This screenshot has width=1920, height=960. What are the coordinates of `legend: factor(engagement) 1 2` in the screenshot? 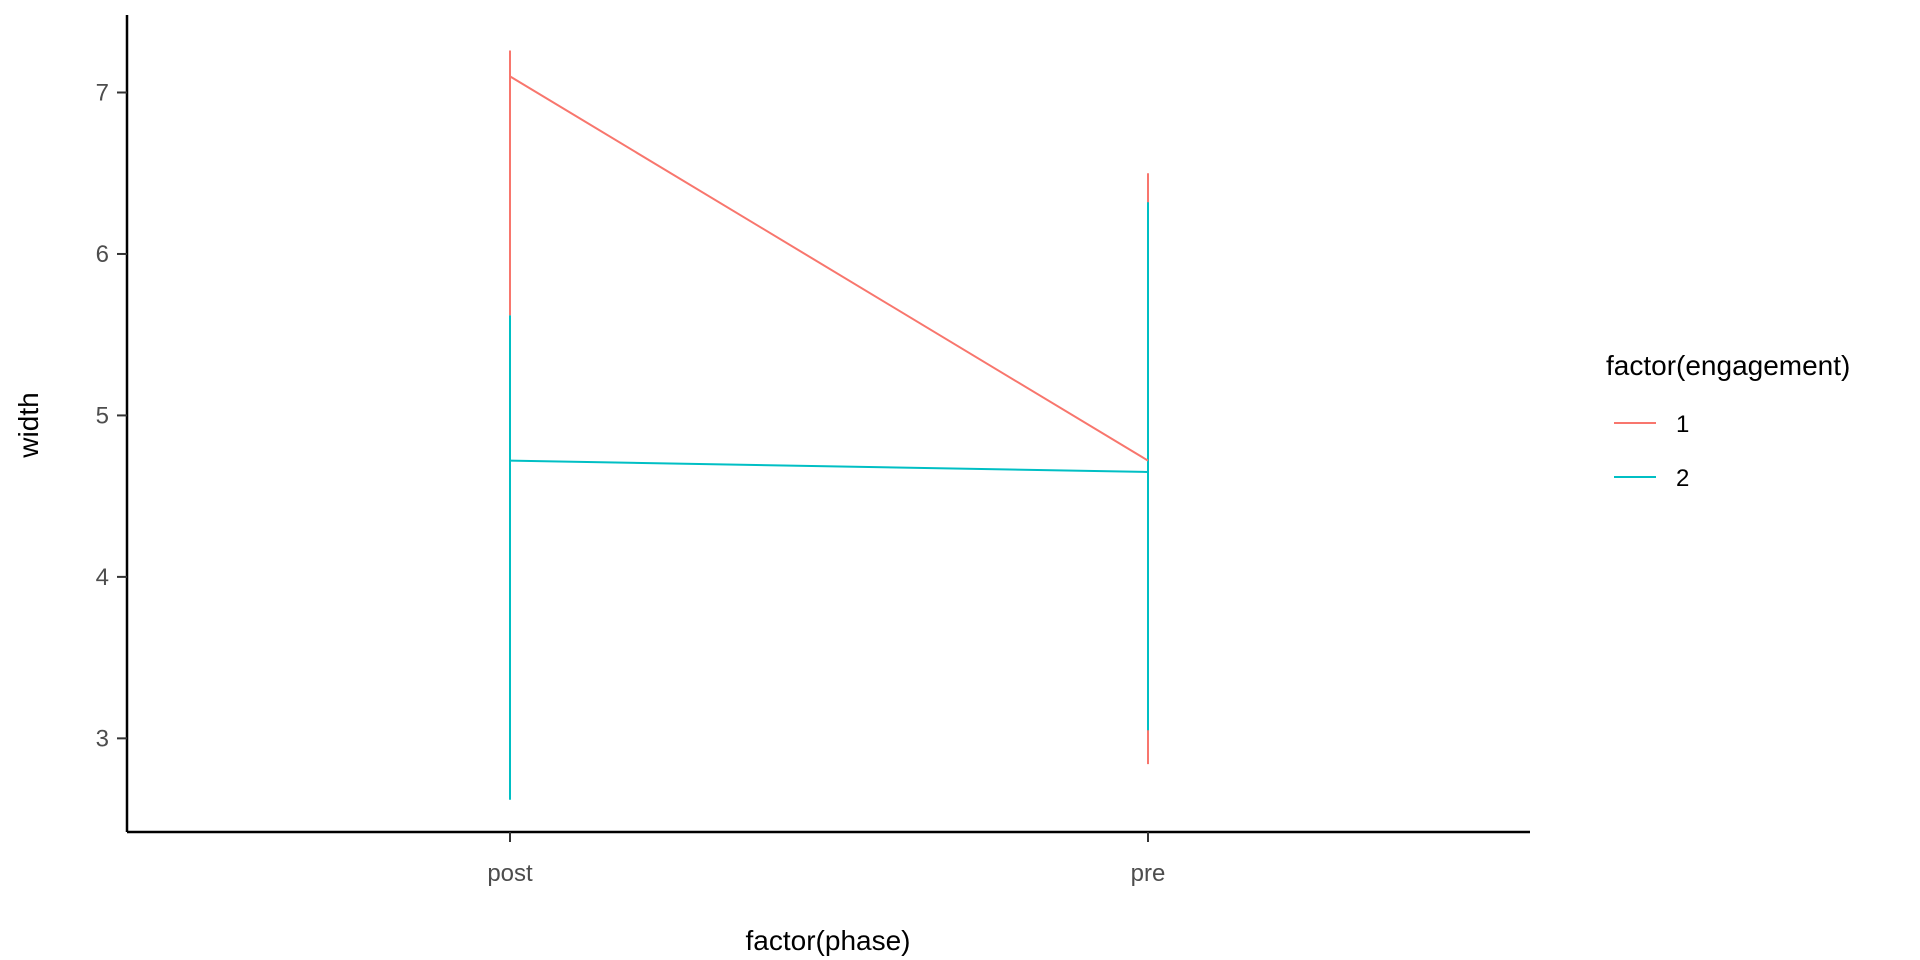 It's located at (1728, 421).